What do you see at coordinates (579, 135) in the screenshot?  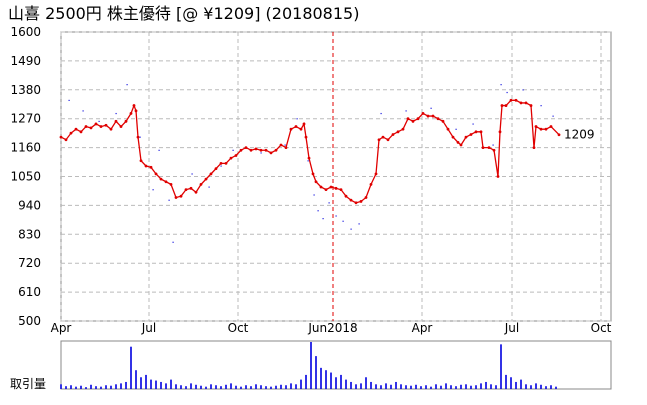 I see `last-price-label: 1209` at bounding box center [579, 135].